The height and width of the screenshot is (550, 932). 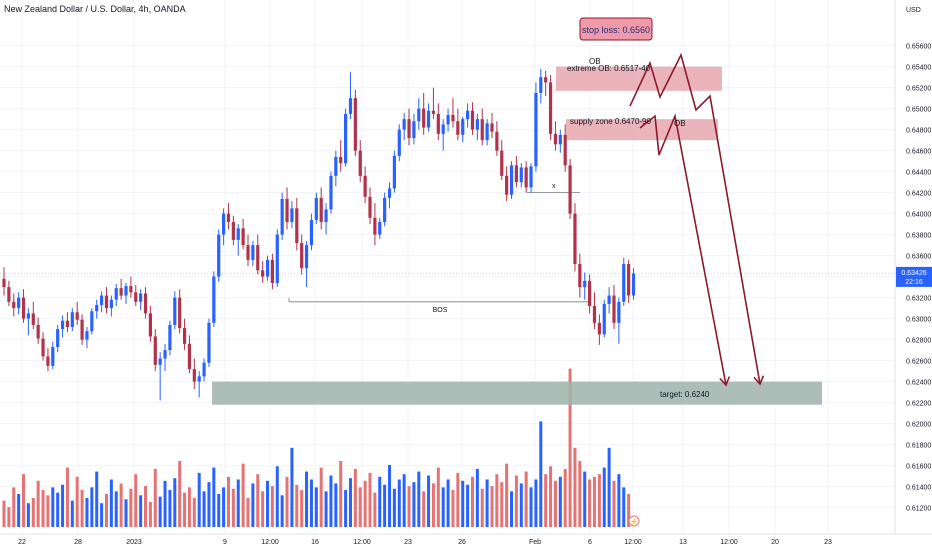 I want to click on x-tick-label: 20, so click(x=775, y=542).